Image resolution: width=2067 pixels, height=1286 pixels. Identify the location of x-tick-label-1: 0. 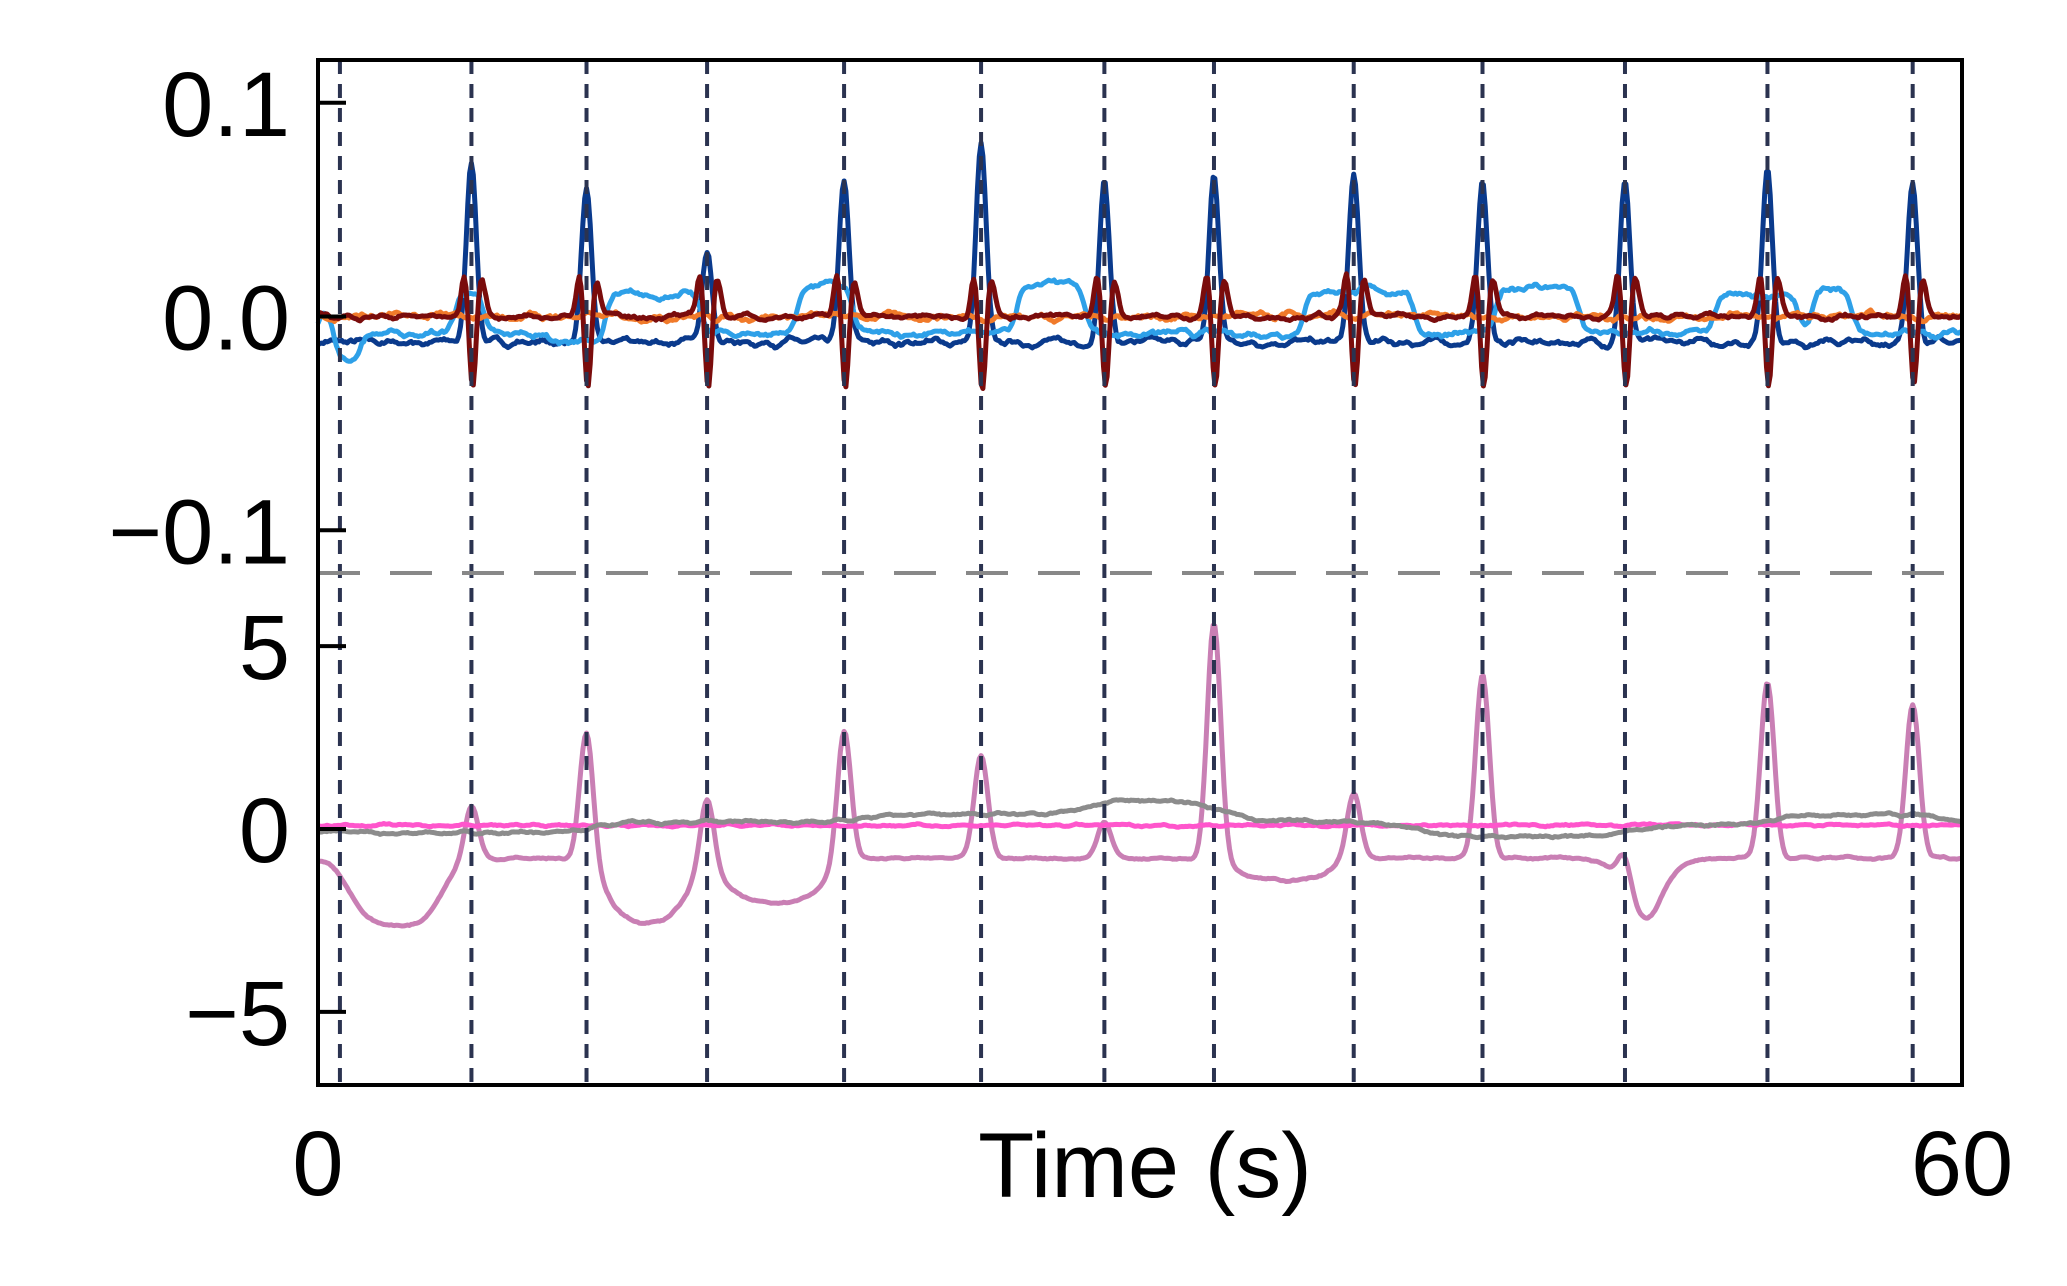
(317, 1164).